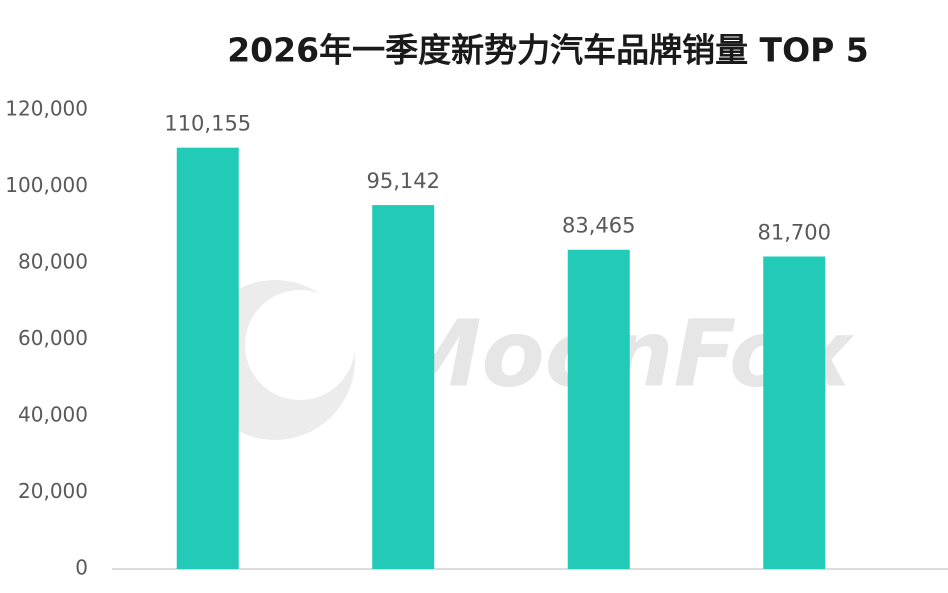  Describe the element at coordinates (53, 415) in the screenshot. I see `y-tick-label: 40,000` at that location.